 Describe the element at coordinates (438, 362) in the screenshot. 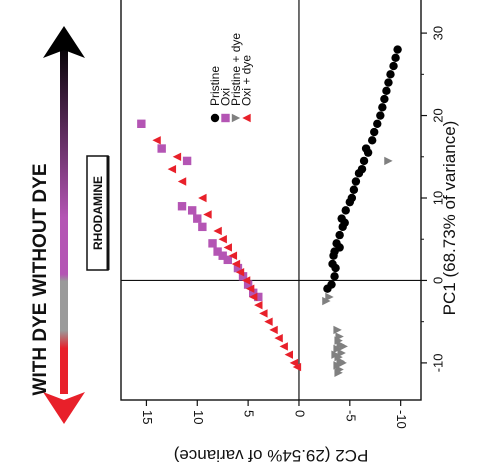

I see `pc1-tick-label: -10` at that location.